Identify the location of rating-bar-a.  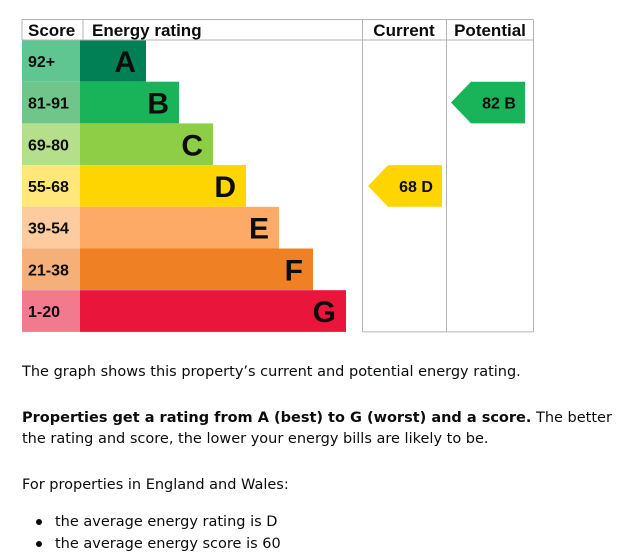
(113, 61).